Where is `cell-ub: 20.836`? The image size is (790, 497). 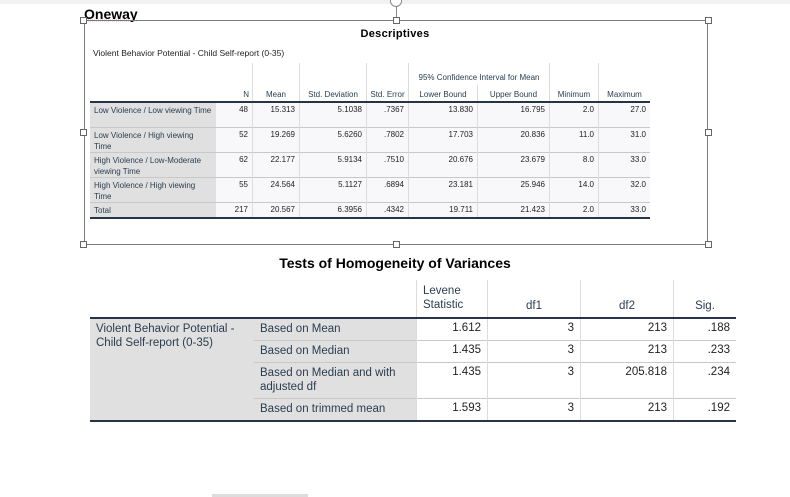 cell-ub: 20.836 is located at coordinates (513, 140).